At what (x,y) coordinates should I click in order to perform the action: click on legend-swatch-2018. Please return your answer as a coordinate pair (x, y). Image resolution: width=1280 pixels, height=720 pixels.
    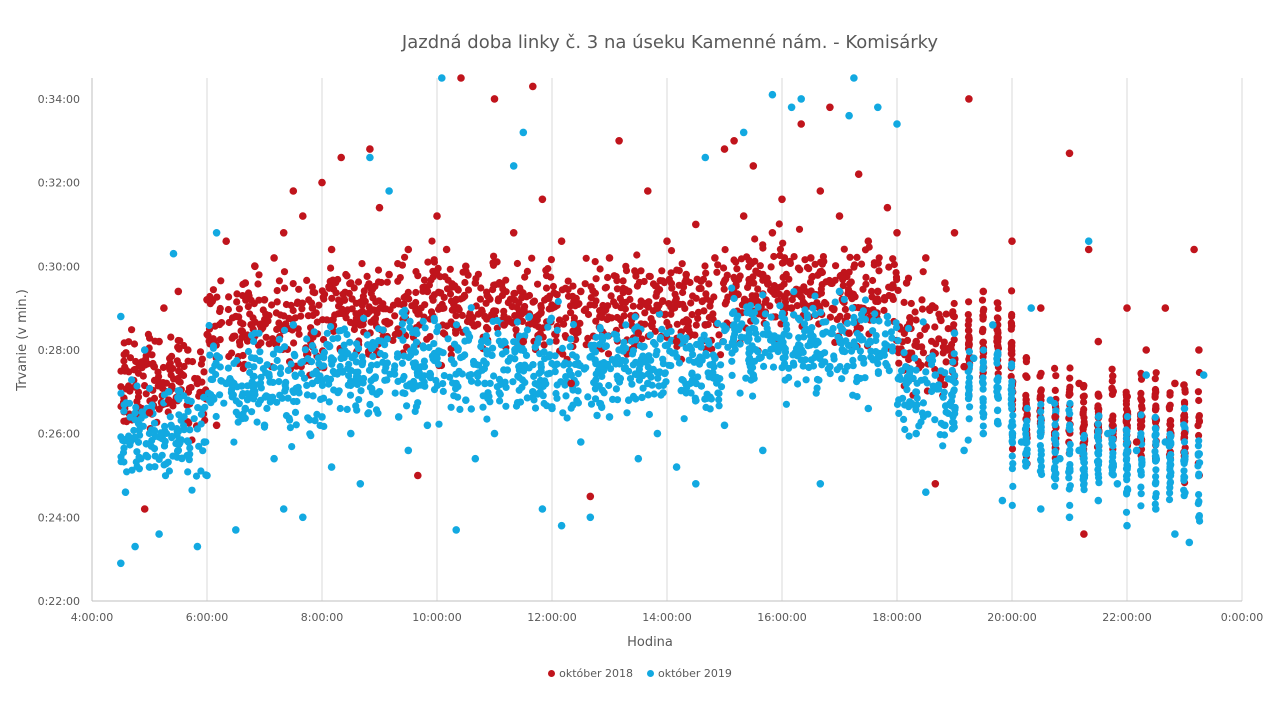
    Looking at the image, I should click on (552, 673).